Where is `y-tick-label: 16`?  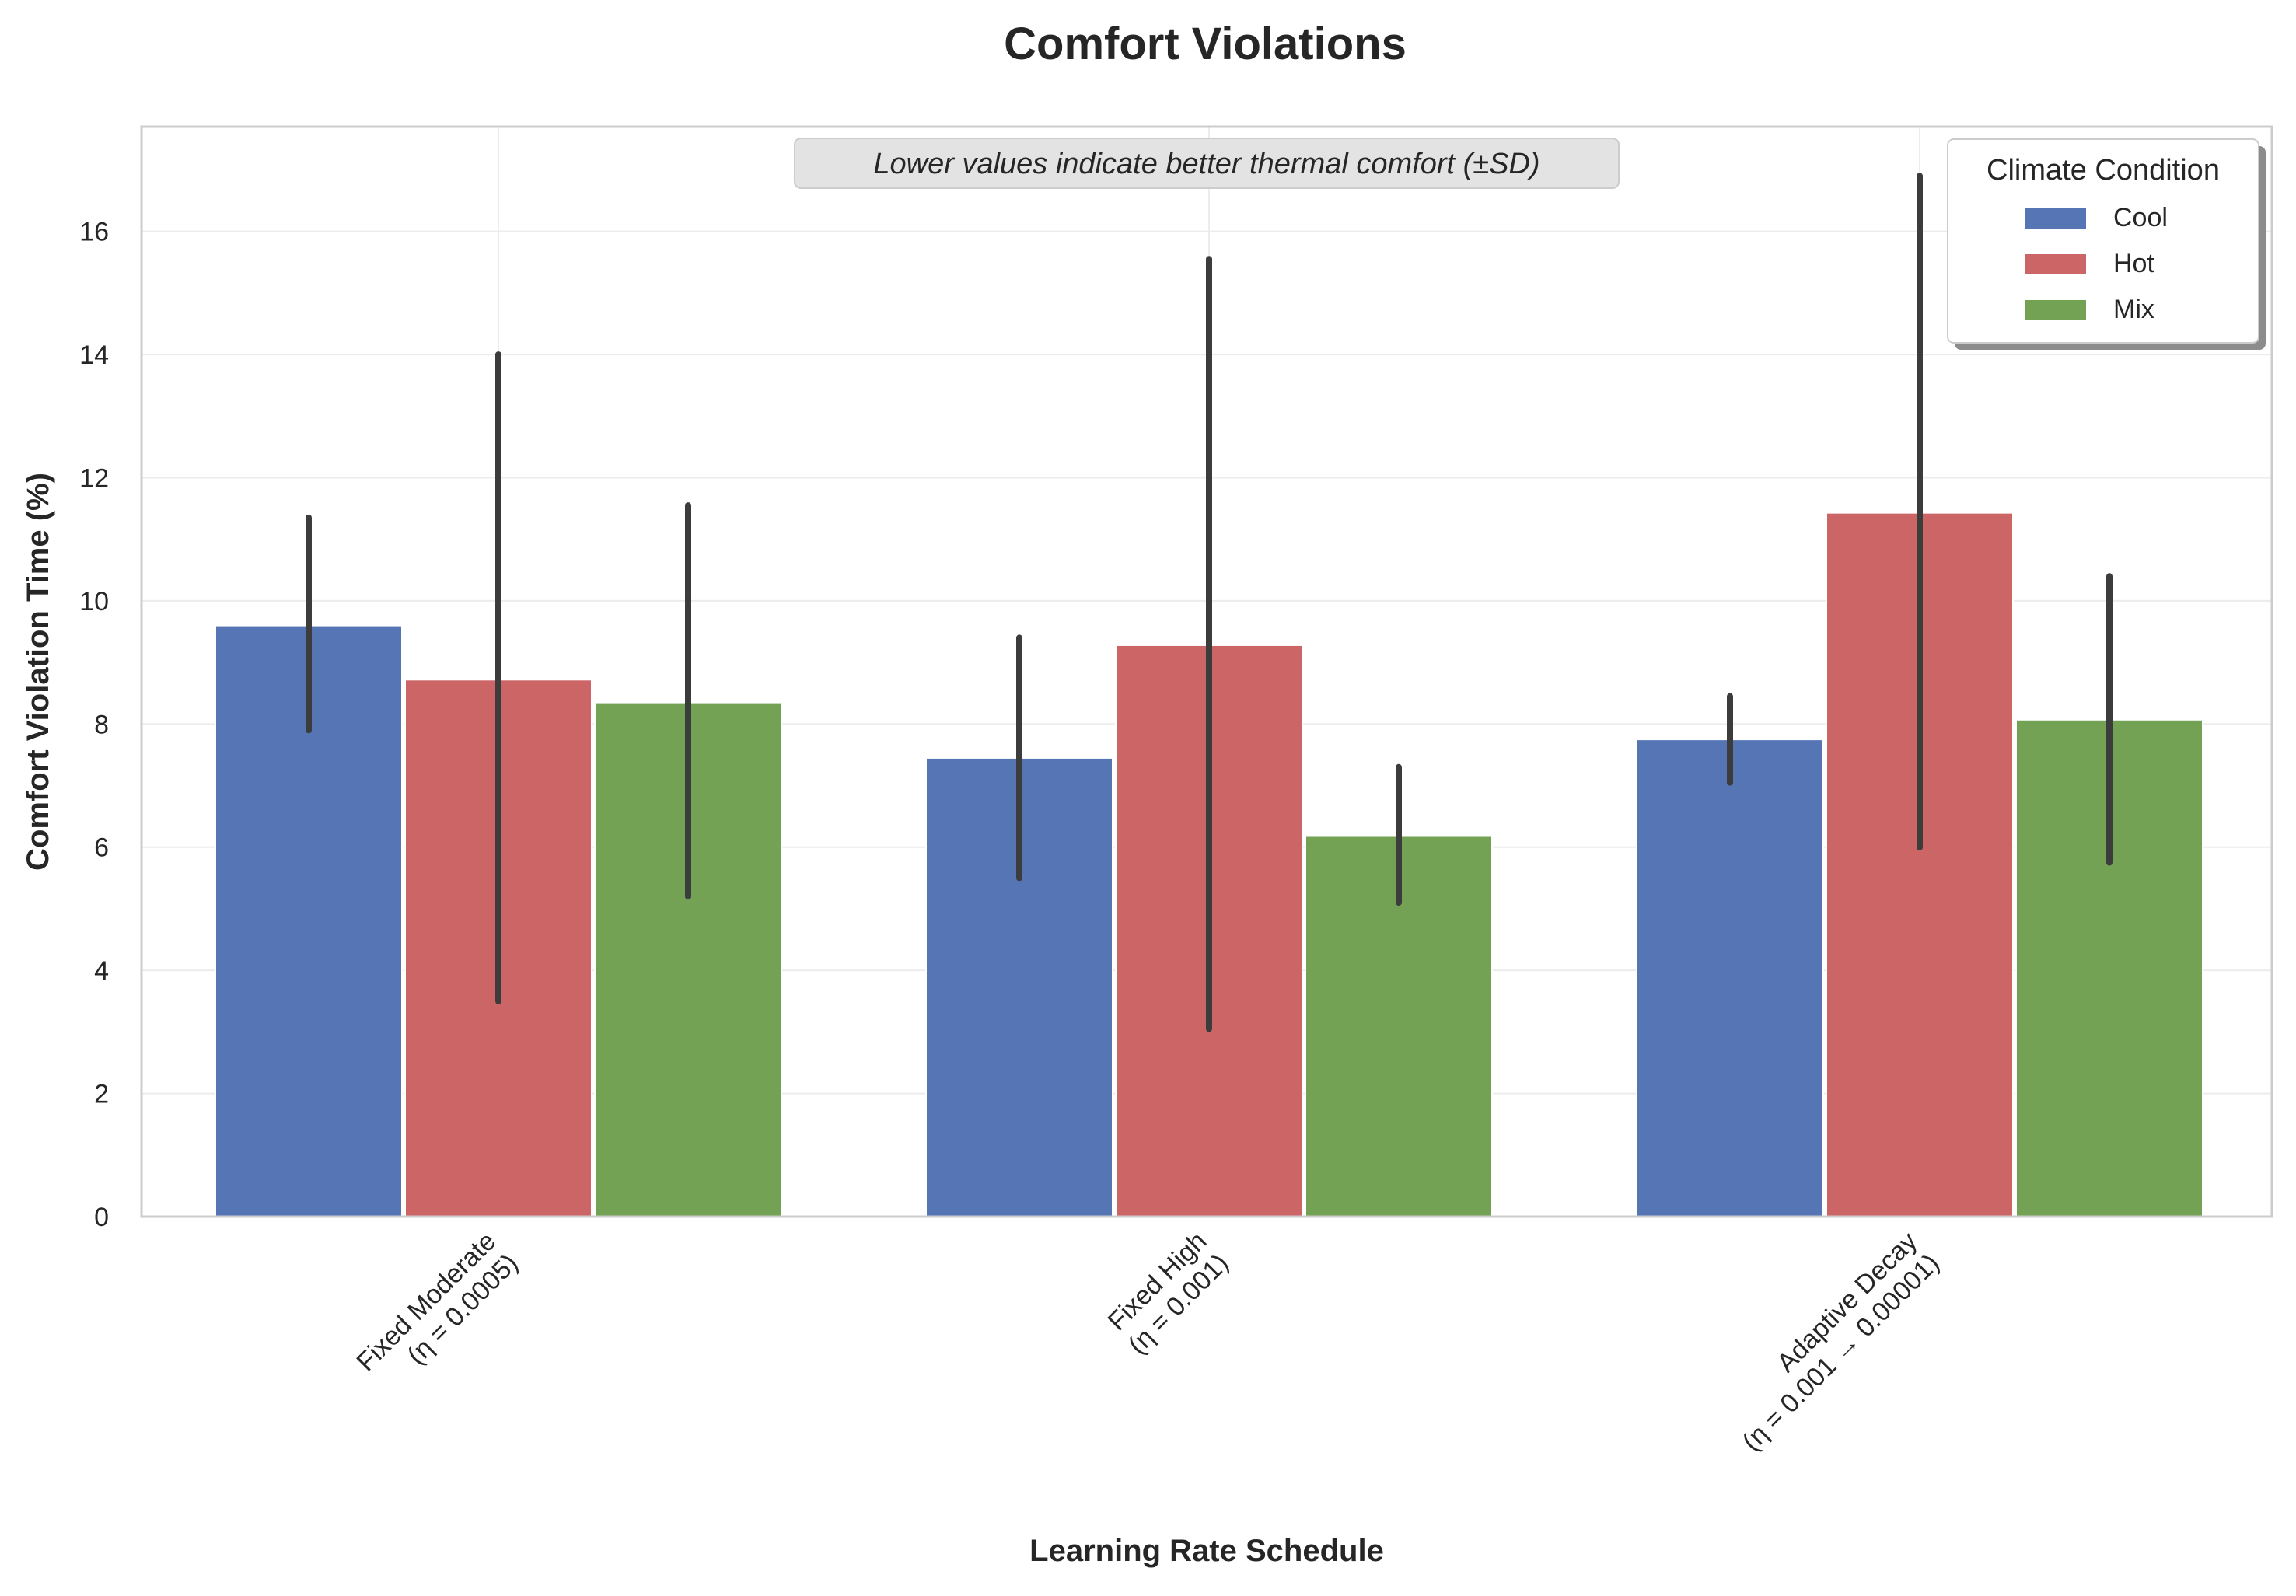 y-tick-label: 16 is located at coordinates (94, 232).